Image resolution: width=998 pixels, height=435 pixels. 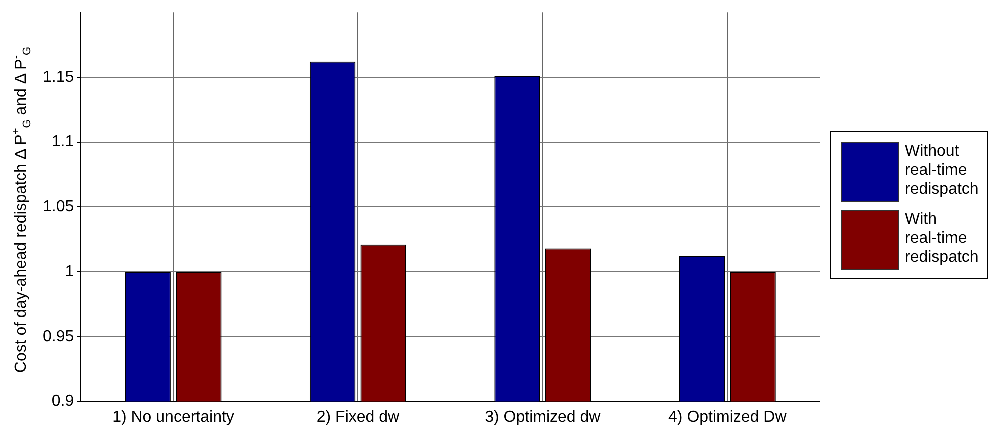 I want to click on y-tick-label: 0.9, so click(x=63, y=401).